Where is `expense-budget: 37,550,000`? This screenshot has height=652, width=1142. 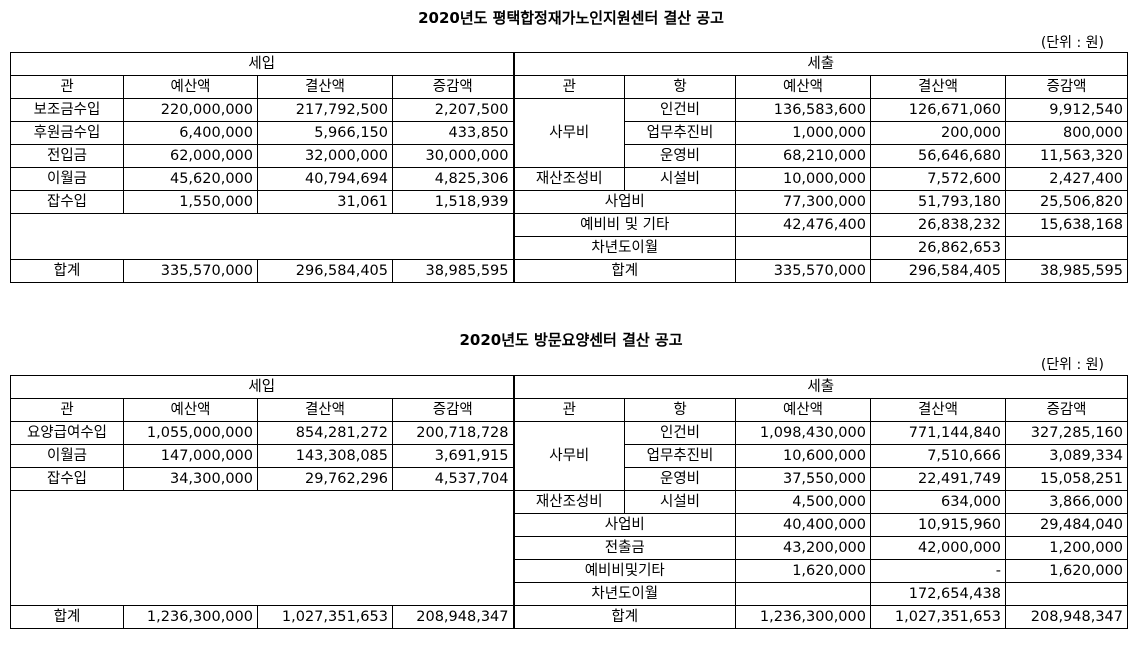 expense-budget: 37,550,000 is located at coordinates (803, 479).